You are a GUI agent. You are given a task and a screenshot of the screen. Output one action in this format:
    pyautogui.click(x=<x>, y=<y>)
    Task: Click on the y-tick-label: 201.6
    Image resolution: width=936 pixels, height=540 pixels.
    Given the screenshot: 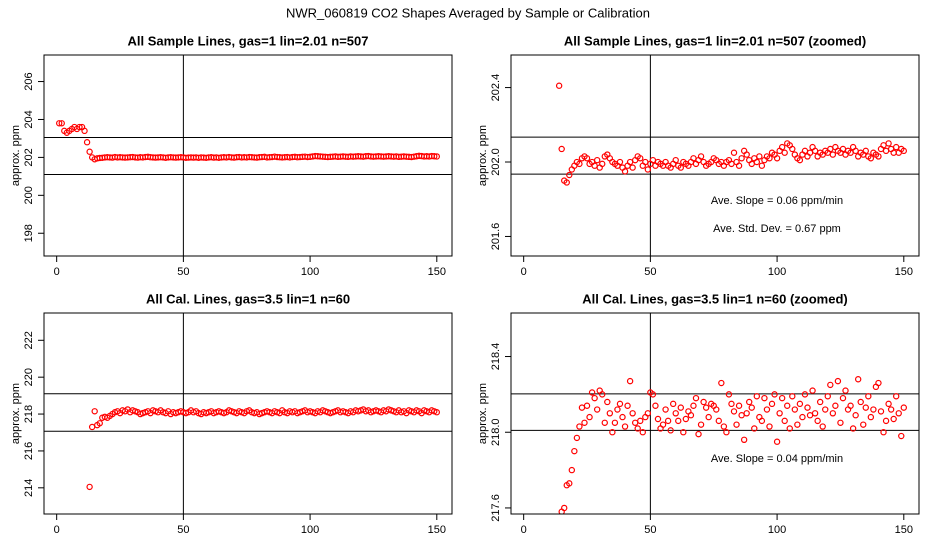 What is the action you would take?
    pyautogui.click(x=496, y=237)
    